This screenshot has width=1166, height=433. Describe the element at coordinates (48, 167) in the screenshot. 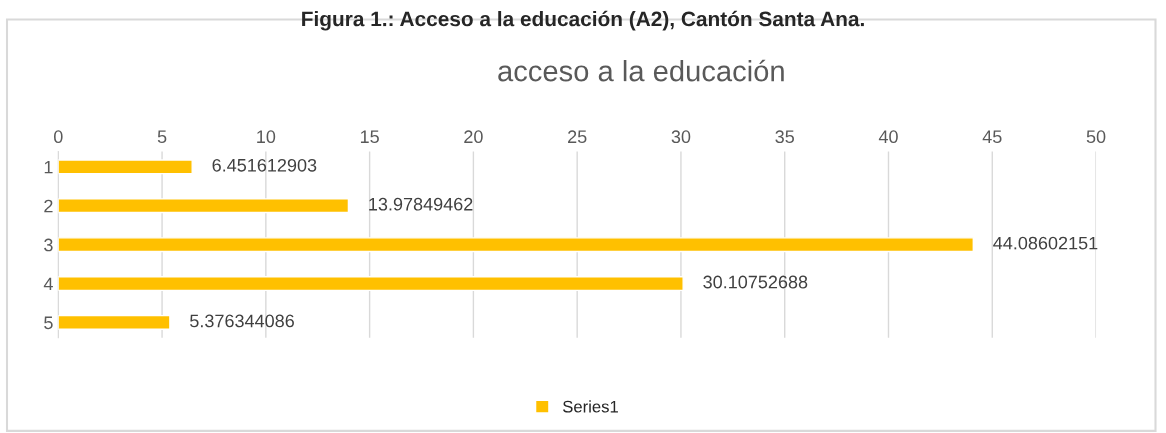

I see `y-tick-label: 1` at that location.